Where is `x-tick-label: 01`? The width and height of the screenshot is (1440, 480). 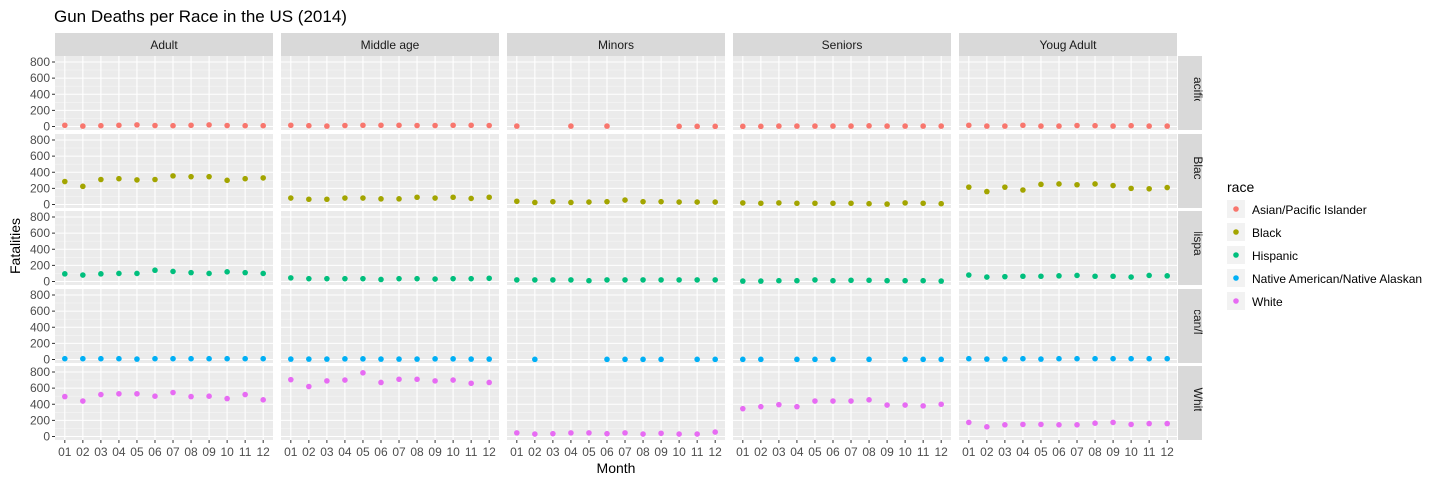 x-tick-label: 01 is located at coordinates (517, 452).